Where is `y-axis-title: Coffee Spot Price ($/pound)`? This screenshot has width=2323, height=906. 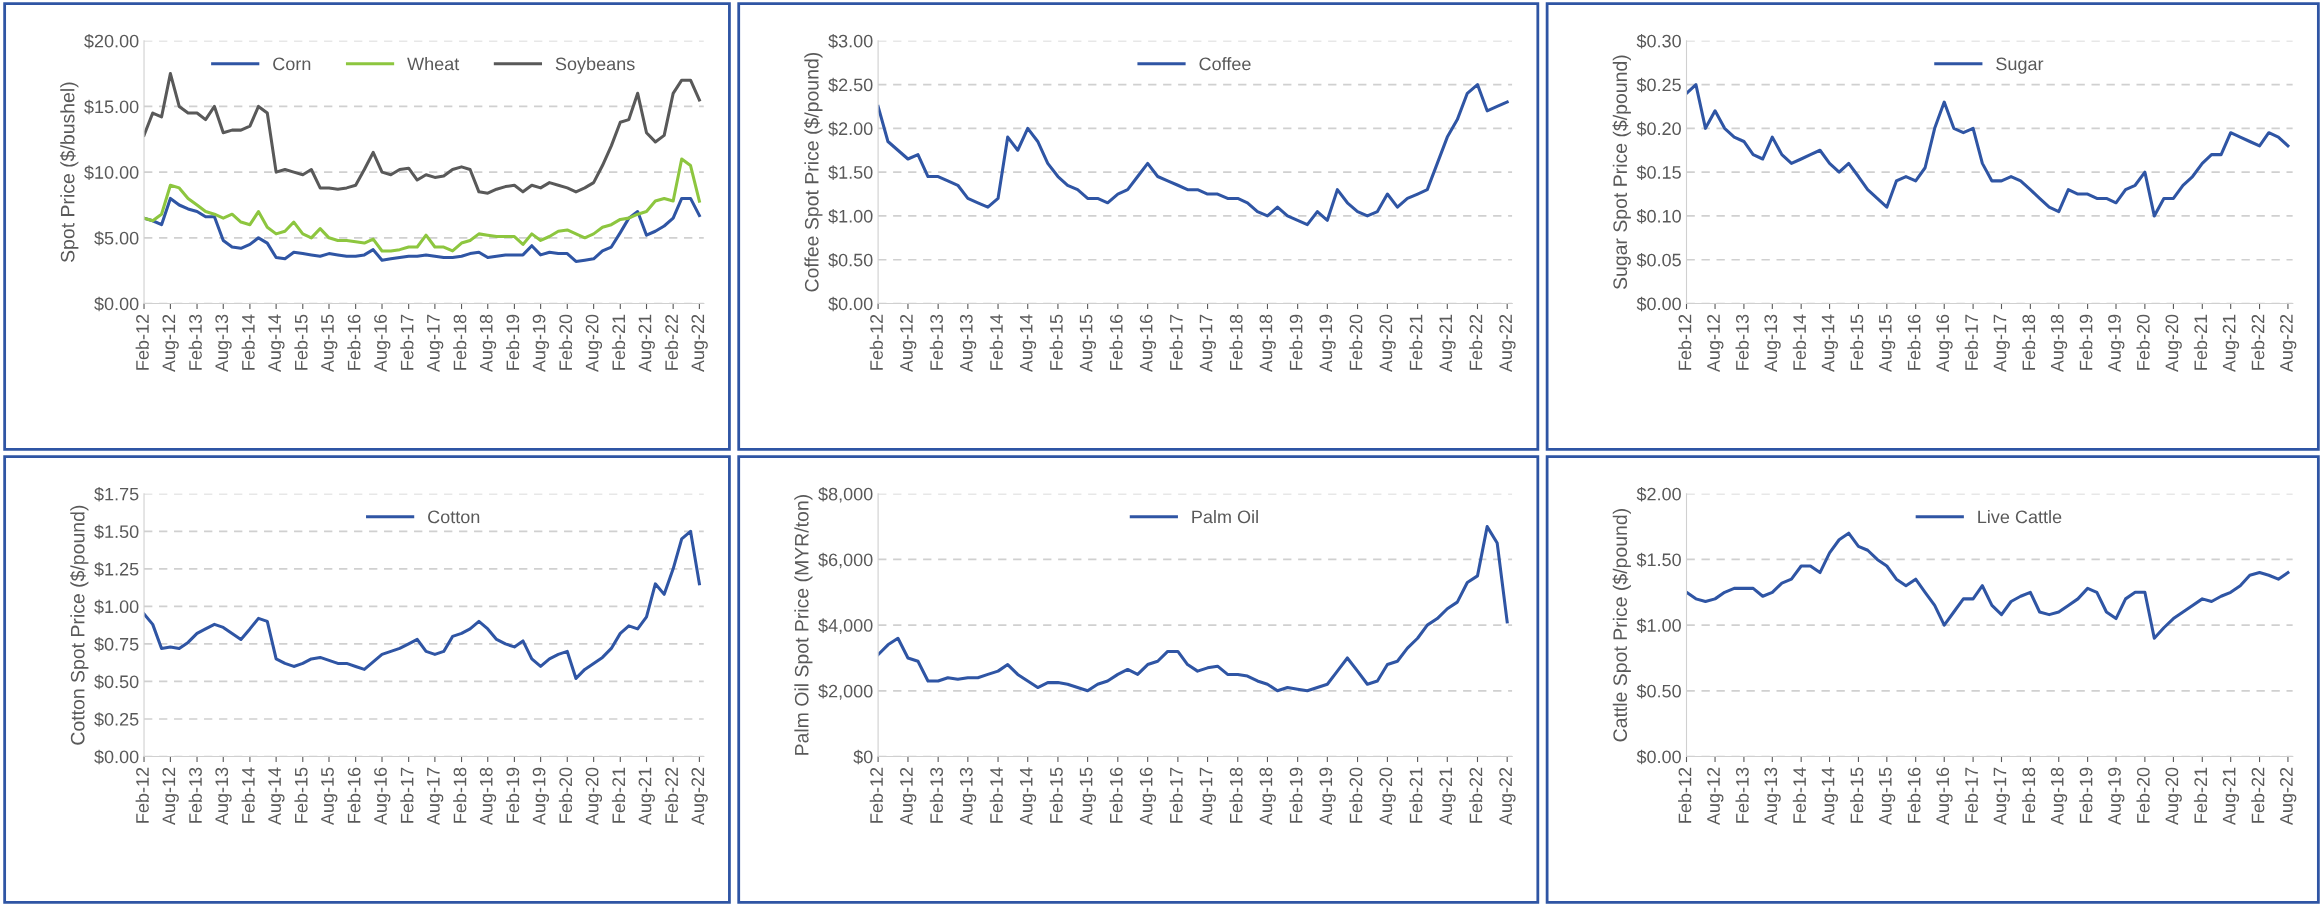 y-axis-title: Coffee Spot Price ($/pound) is located at coordinates (813, 172).